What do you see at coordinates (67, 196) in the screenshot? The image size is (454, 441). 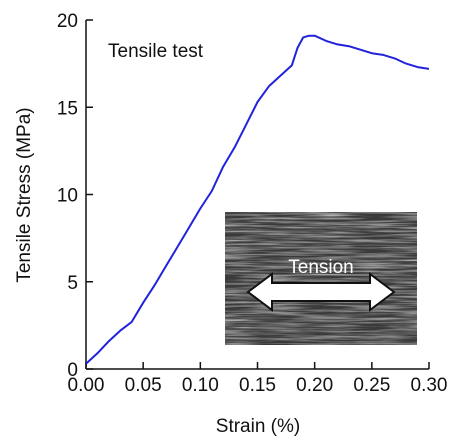 I see `y-tick-label: 10` at bounding box center [67, 196].